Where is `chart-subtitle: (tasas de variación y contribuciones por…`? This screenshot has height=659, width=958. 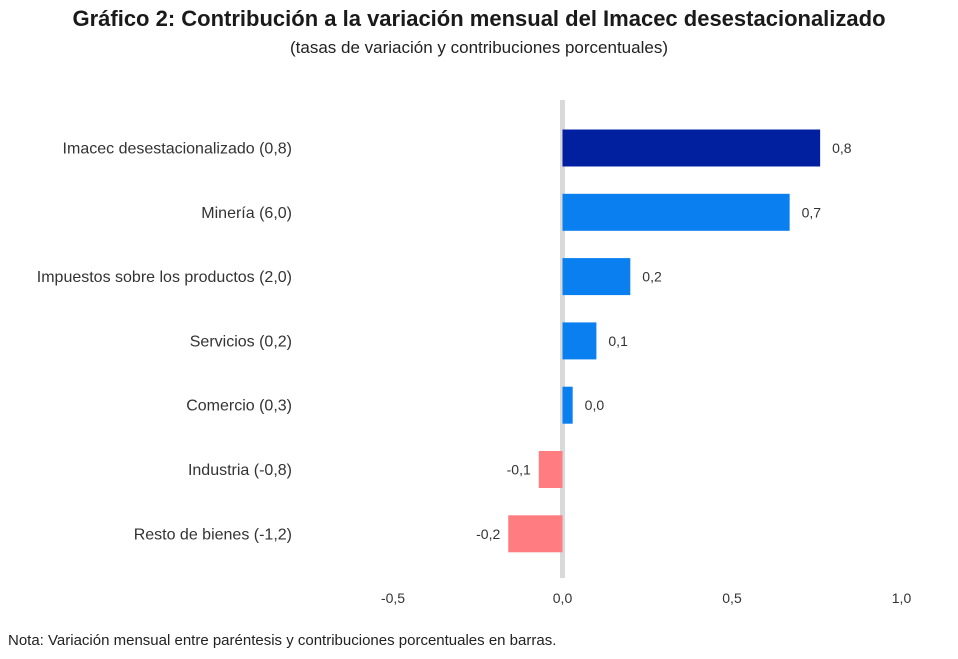 chart-subtitle: (tasas de variación y contribuciones por… is located at coordinates (479, 47).